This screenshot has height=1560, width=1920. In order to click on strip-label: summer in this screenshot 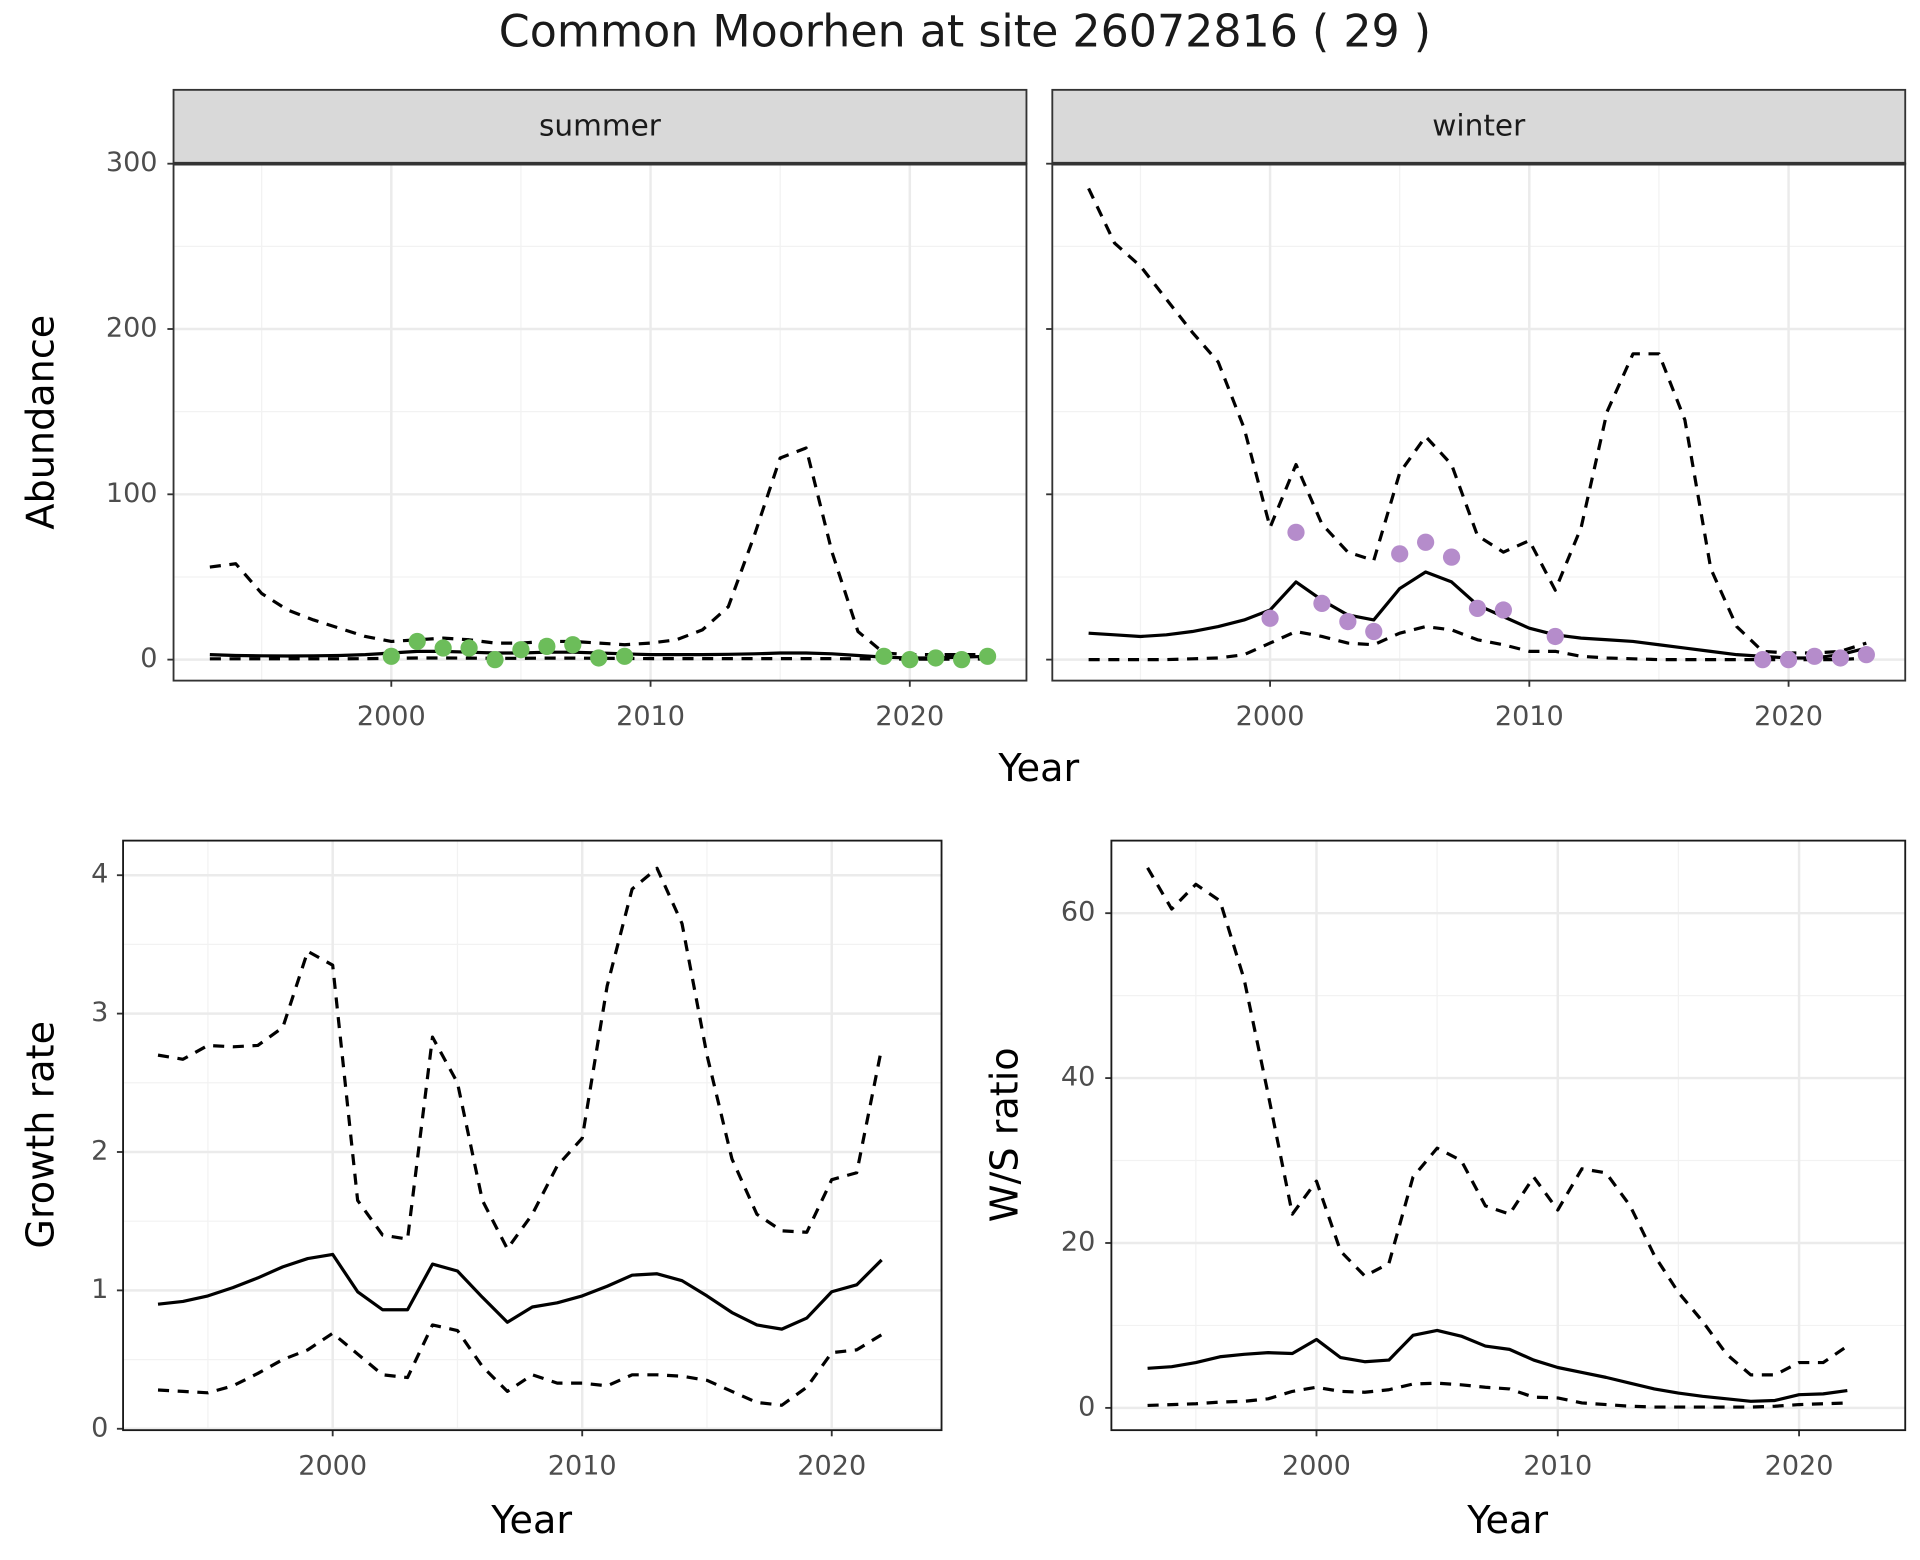, I will do `click(600, 125)`.